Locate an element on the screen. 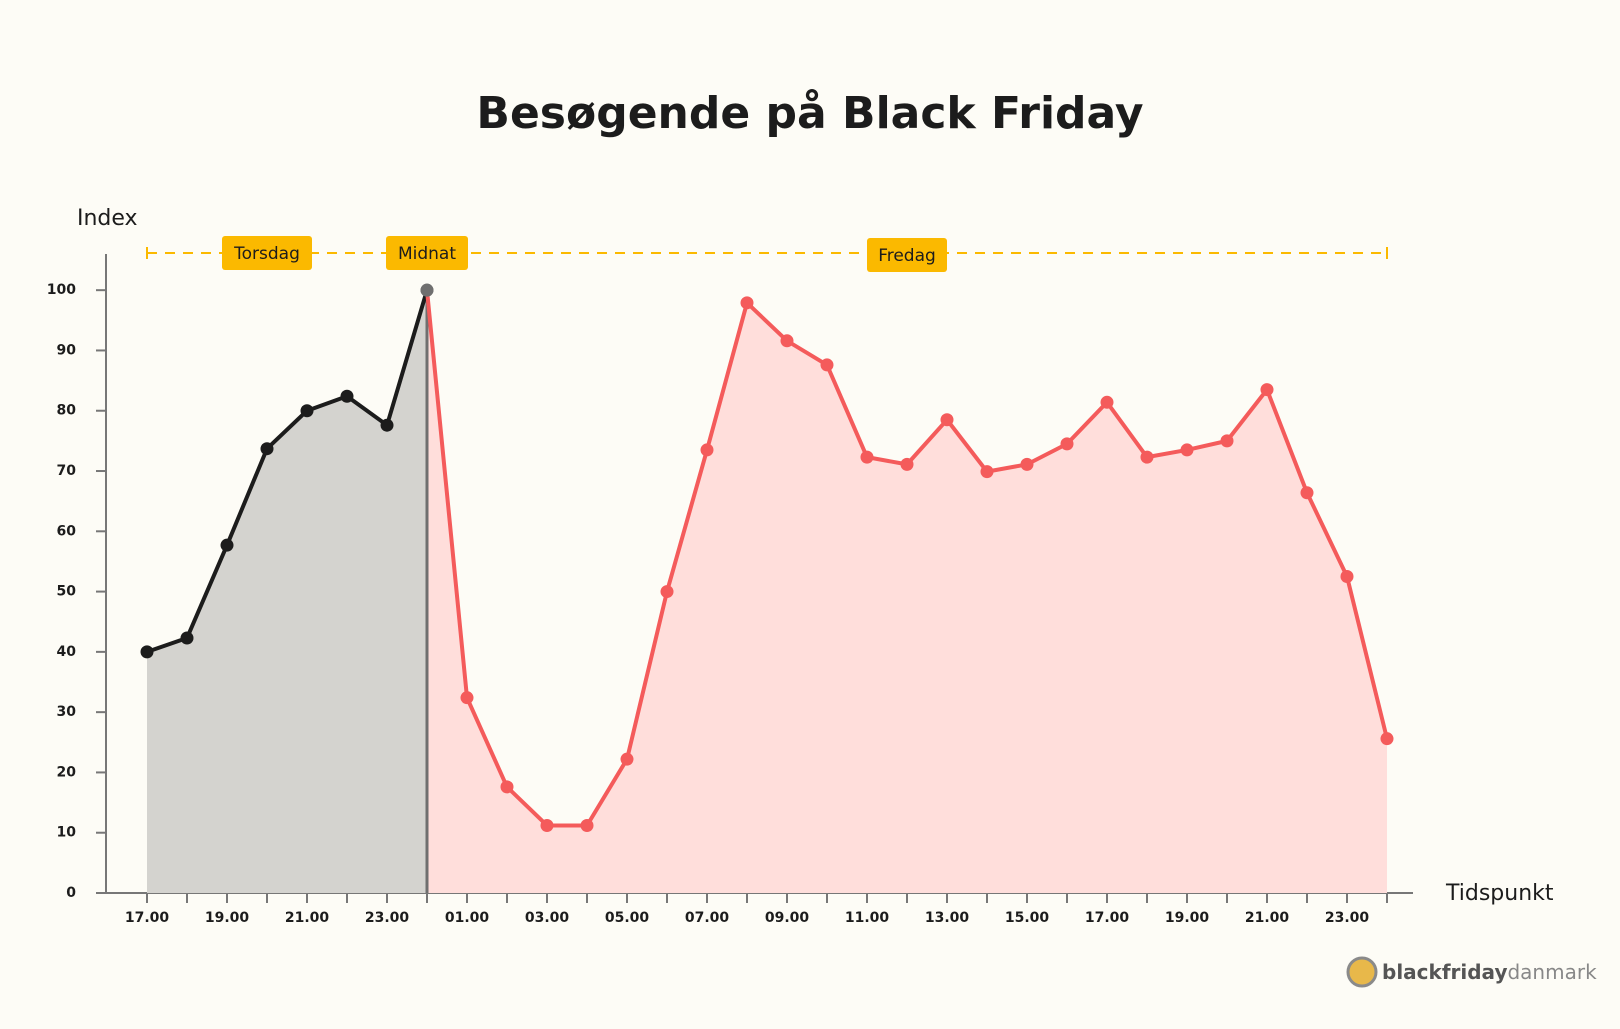 The image size is (1620, 1029). annotation-label: Torsdag is located at coordinates (266, 254).